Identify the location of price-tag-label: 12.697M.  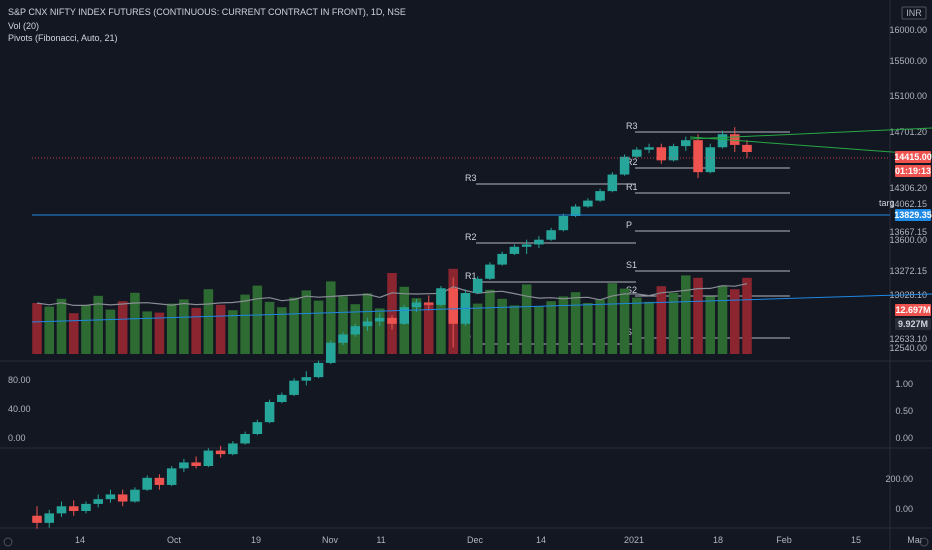
(912, 310).